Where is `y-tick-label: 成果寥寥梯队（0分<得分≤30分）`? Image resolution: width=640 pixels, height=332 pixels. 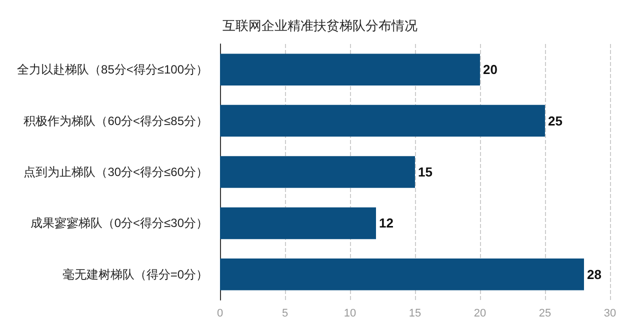
y-tick-label: 成果寥寥梯队（0分<得分≤30分） is located at coordinates (119, 223).